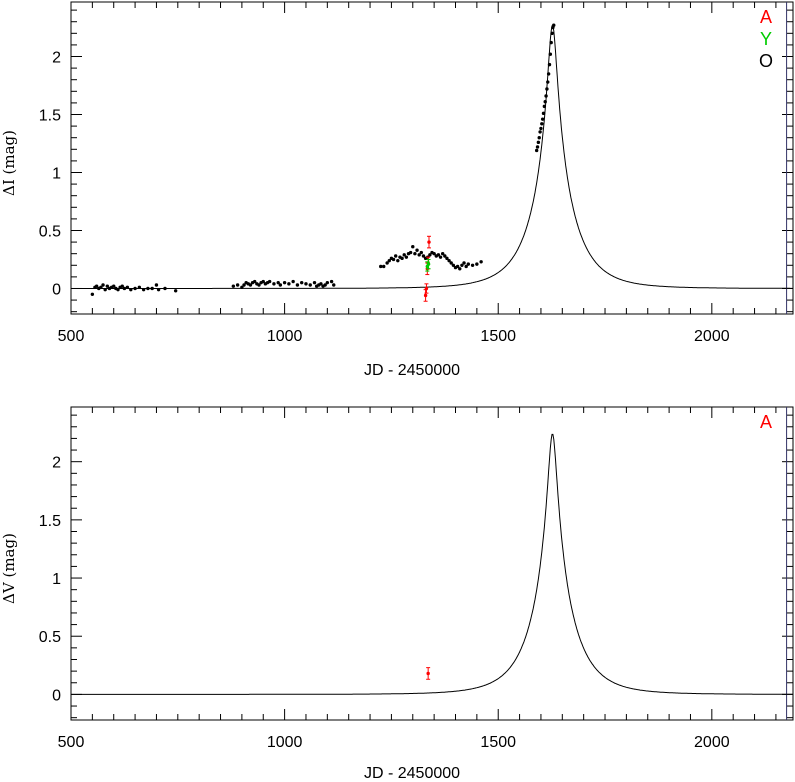 The height and width of the screenshot is (782, 795). I want to click on x-axis-label: JD - 2450000, so click(412, 773).